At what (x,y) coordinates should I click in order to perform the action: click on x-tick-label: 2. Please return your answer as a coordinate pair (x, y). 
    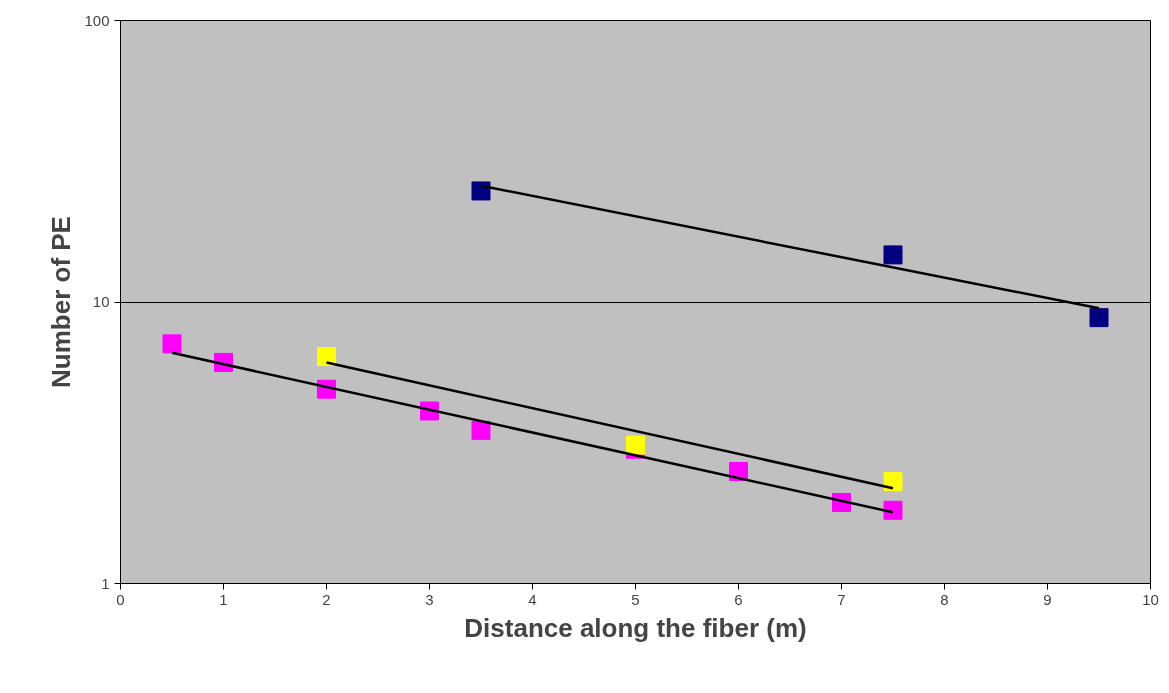
    Looking at the image, I should click on (326, 599).